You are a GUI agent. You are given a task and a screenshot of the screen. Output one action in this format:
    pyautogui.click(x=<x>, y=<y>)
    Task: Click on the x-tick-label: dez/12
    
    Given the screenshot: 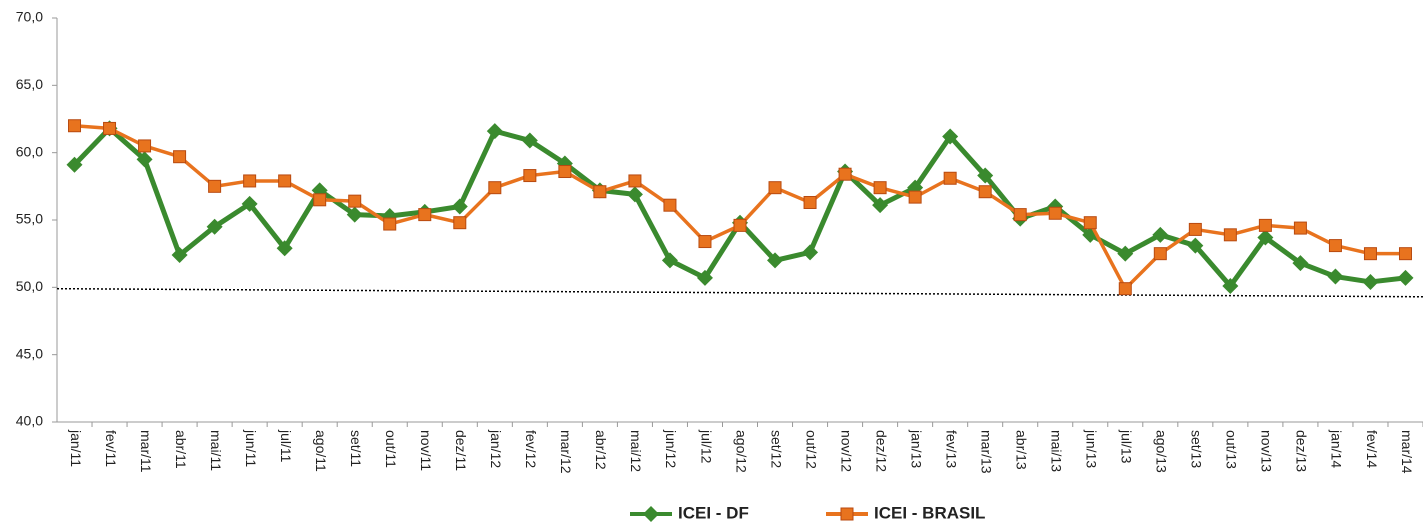 What is the action you would take?
    pyautogui.click(x=881, y=451)
    